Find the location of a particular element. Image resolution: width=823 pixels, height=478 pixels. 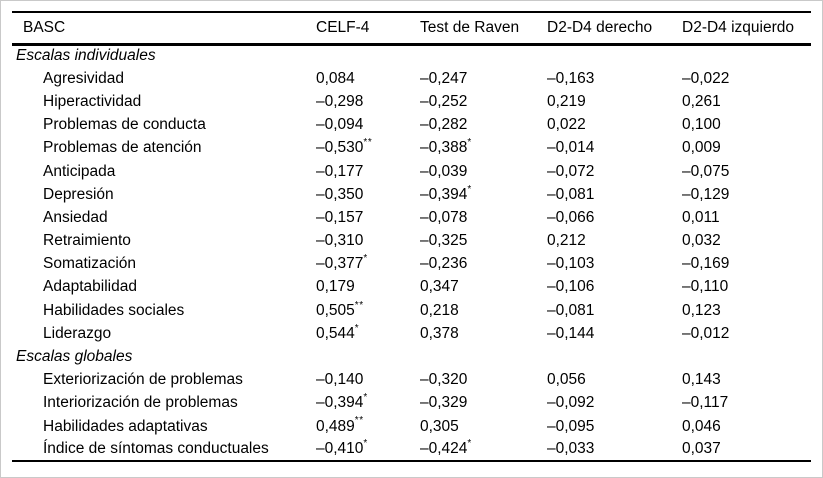

value-cell: –0,094 is located at coordinates (340, 125).